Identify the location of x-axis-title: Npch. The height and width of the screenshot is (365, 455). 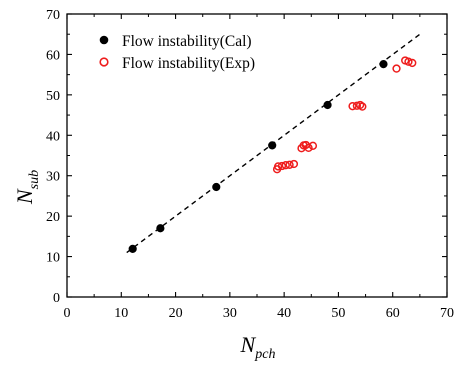
(258, 347).